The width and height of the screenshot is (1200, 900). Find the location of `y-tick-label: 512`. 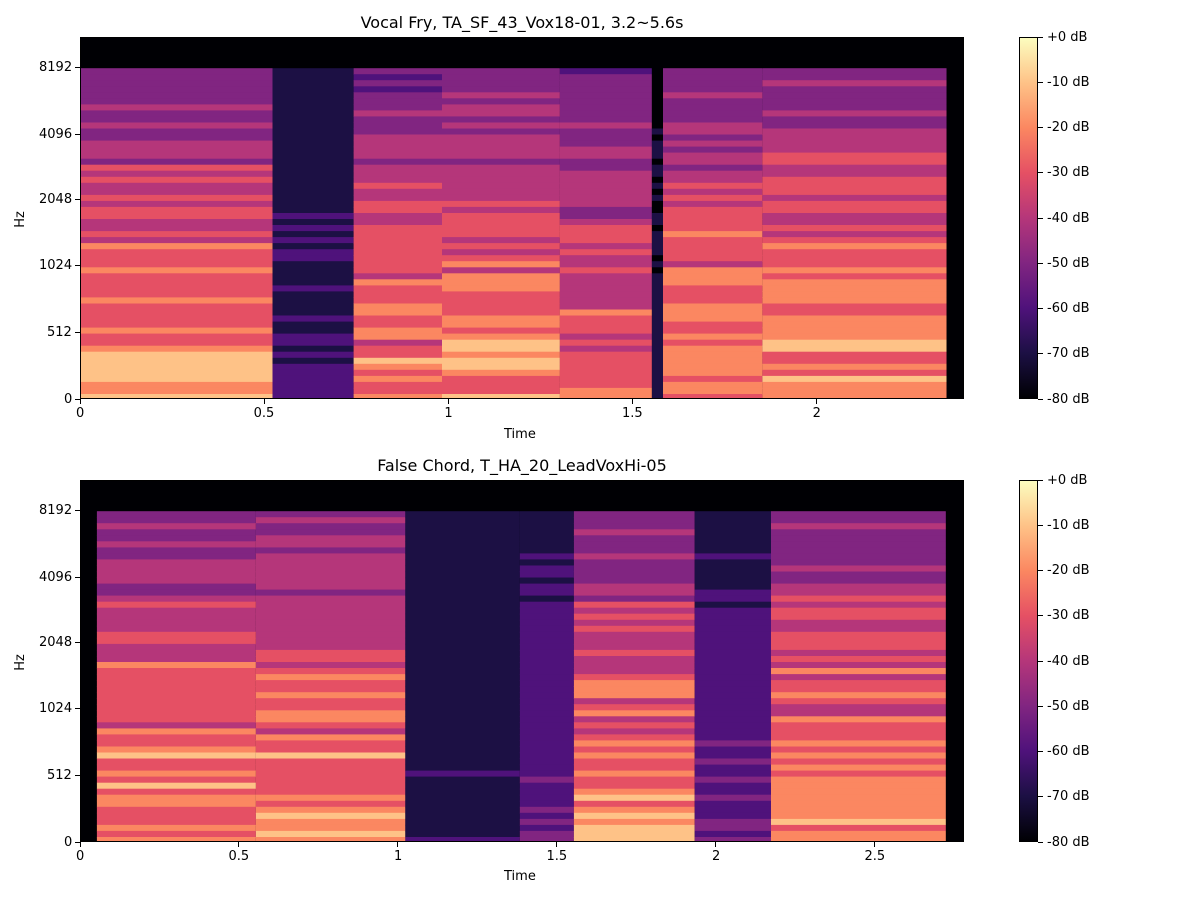

y-tick-label: 512 is located at coordinates (59, 332).